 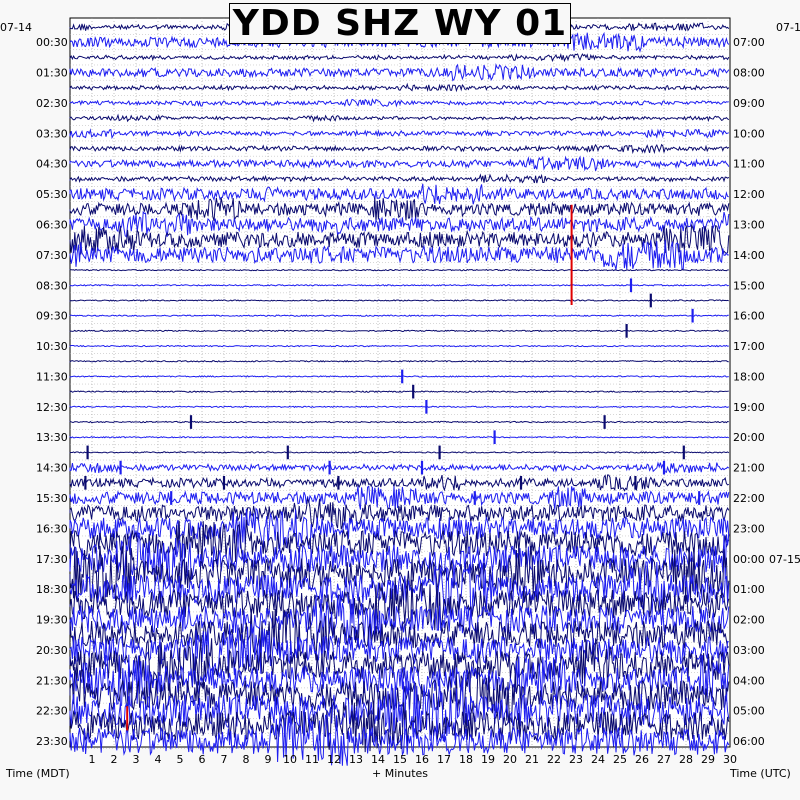 What do you see at coordinates (114, 759) in the screenshot?
I see `x-tick-label: 2` at bounding box center [114, 759].